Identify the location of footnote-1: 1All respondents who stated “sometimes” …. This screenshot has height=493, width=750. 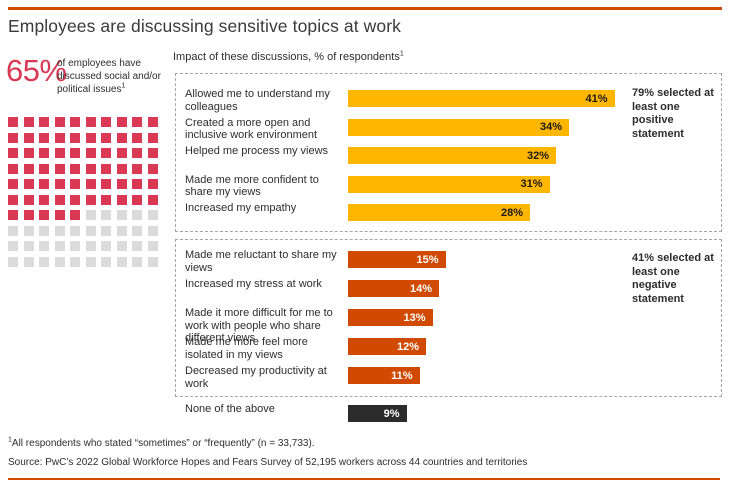
(161, 442).